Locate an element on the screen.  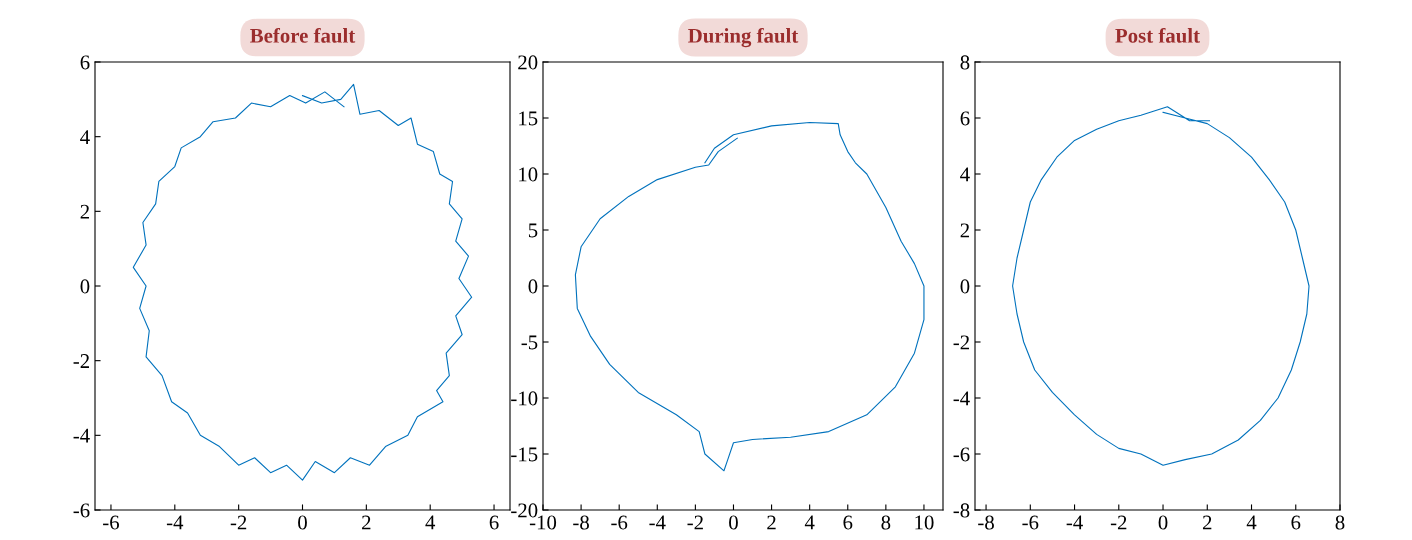
chart-title: During fault is located at coordinates (743, 37).